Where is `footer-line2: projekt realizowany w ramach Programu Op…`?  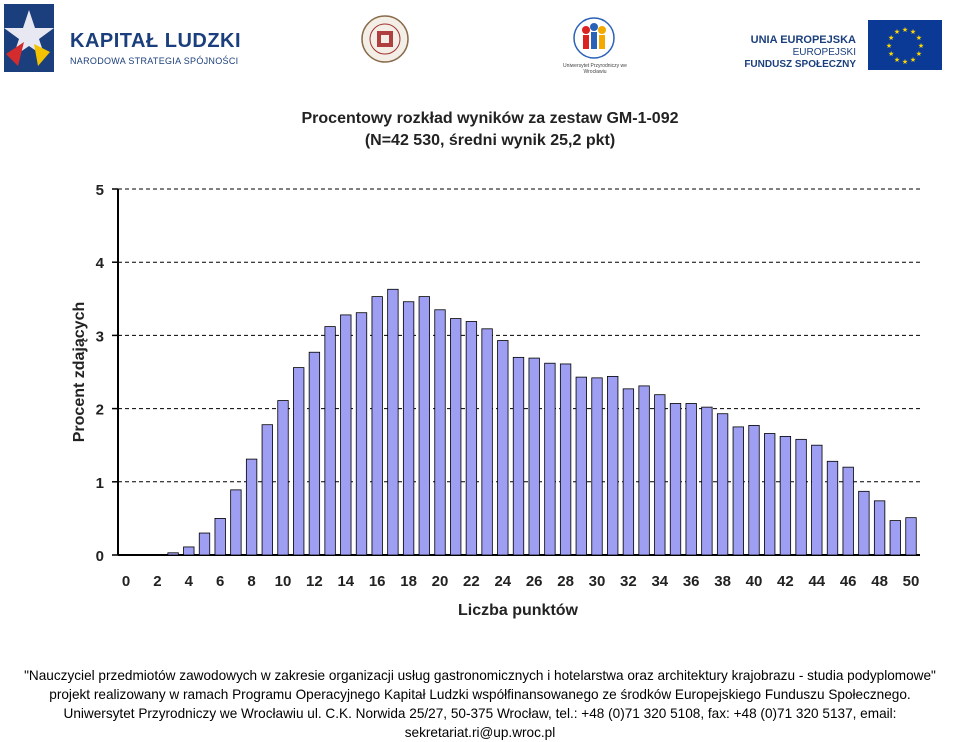
footer-line2: projekt realizowany w ramach Programu Op… is located at coordinates (480, 694).